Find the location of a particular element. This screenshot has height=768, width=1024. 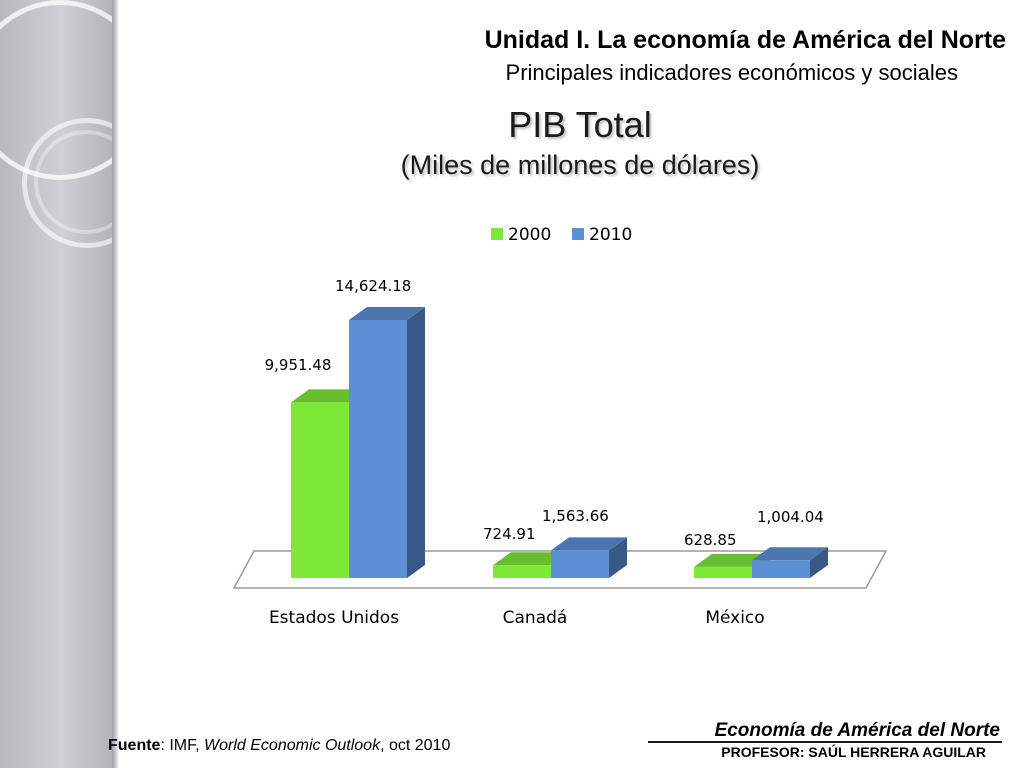

bar-mexico-2000 is located at coordinates (723, 572).